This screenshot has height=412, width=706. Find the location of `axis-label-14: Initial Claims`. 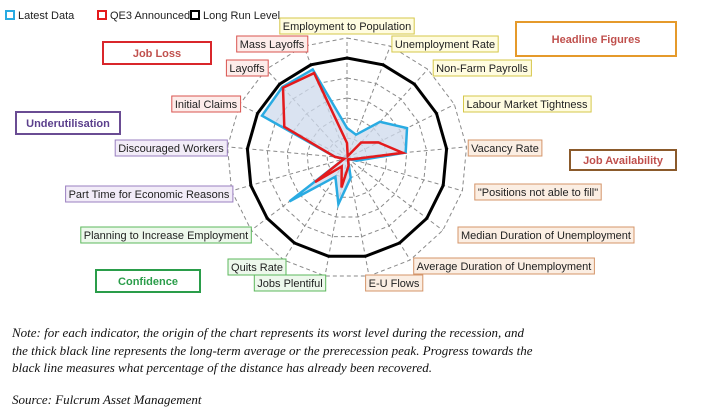

axis-label-14: Initial Claims is located at coordinates (206, 104).